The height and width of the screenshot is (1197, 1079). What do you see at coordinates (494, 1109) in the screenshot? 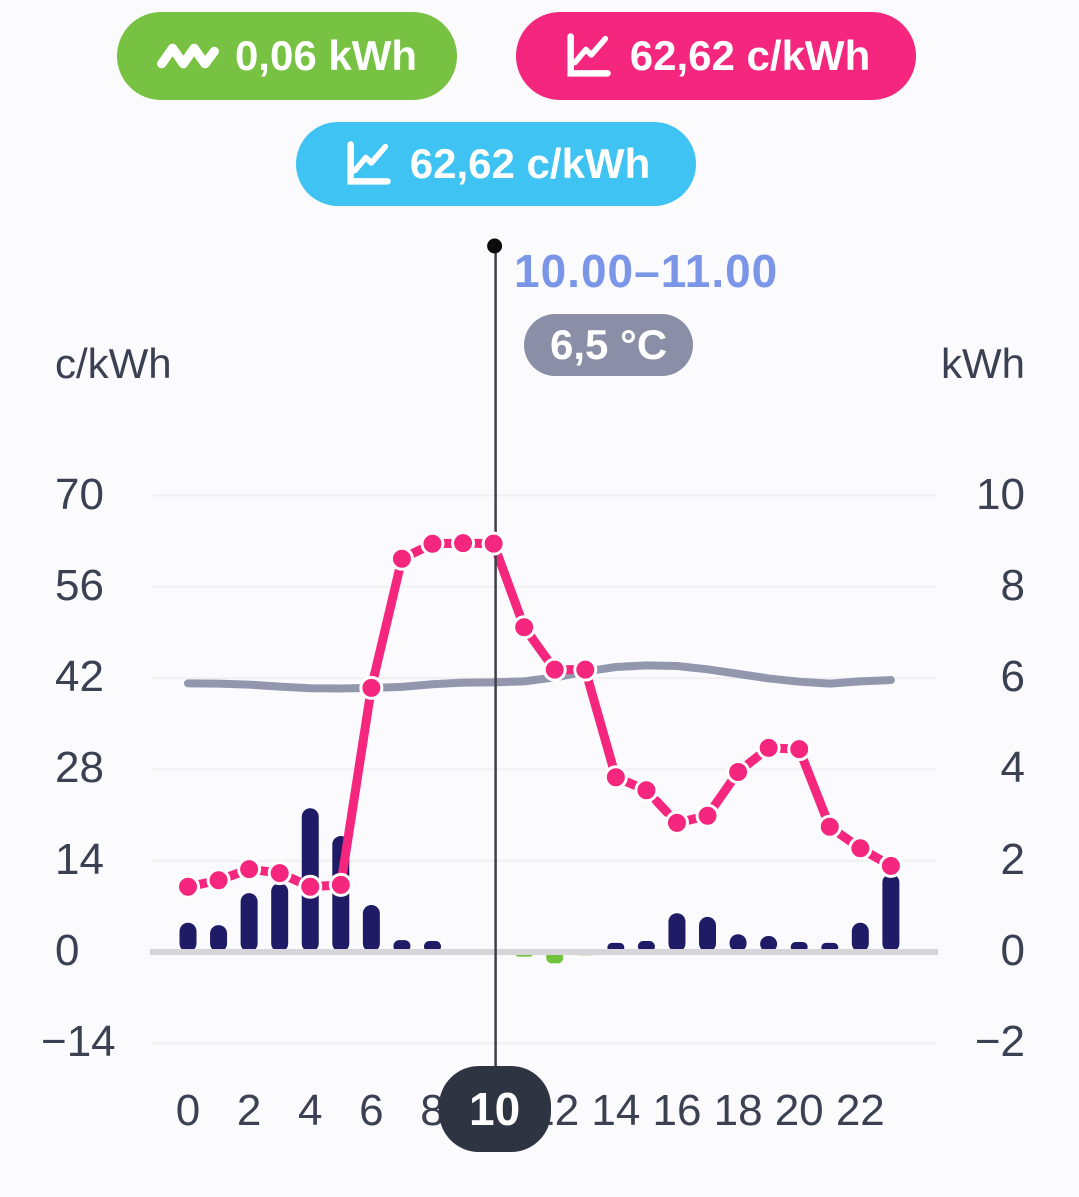
I see `selected-hour-badge: 10` at bounding box center [494, 1109].